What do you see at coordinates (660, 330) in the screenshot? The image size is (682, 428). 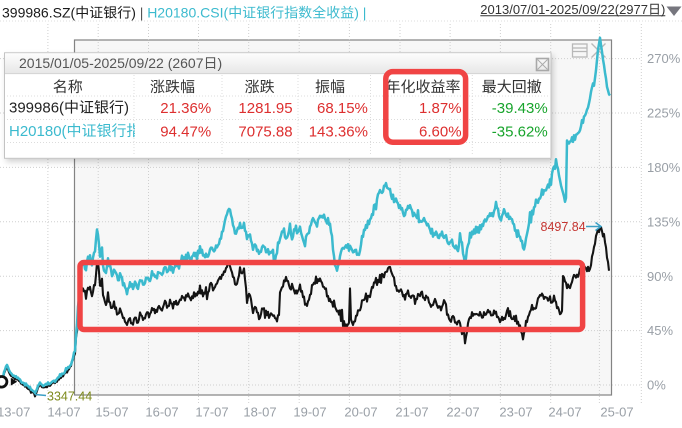 I see `svg-text: 45%` at bounding box center [660, 330].